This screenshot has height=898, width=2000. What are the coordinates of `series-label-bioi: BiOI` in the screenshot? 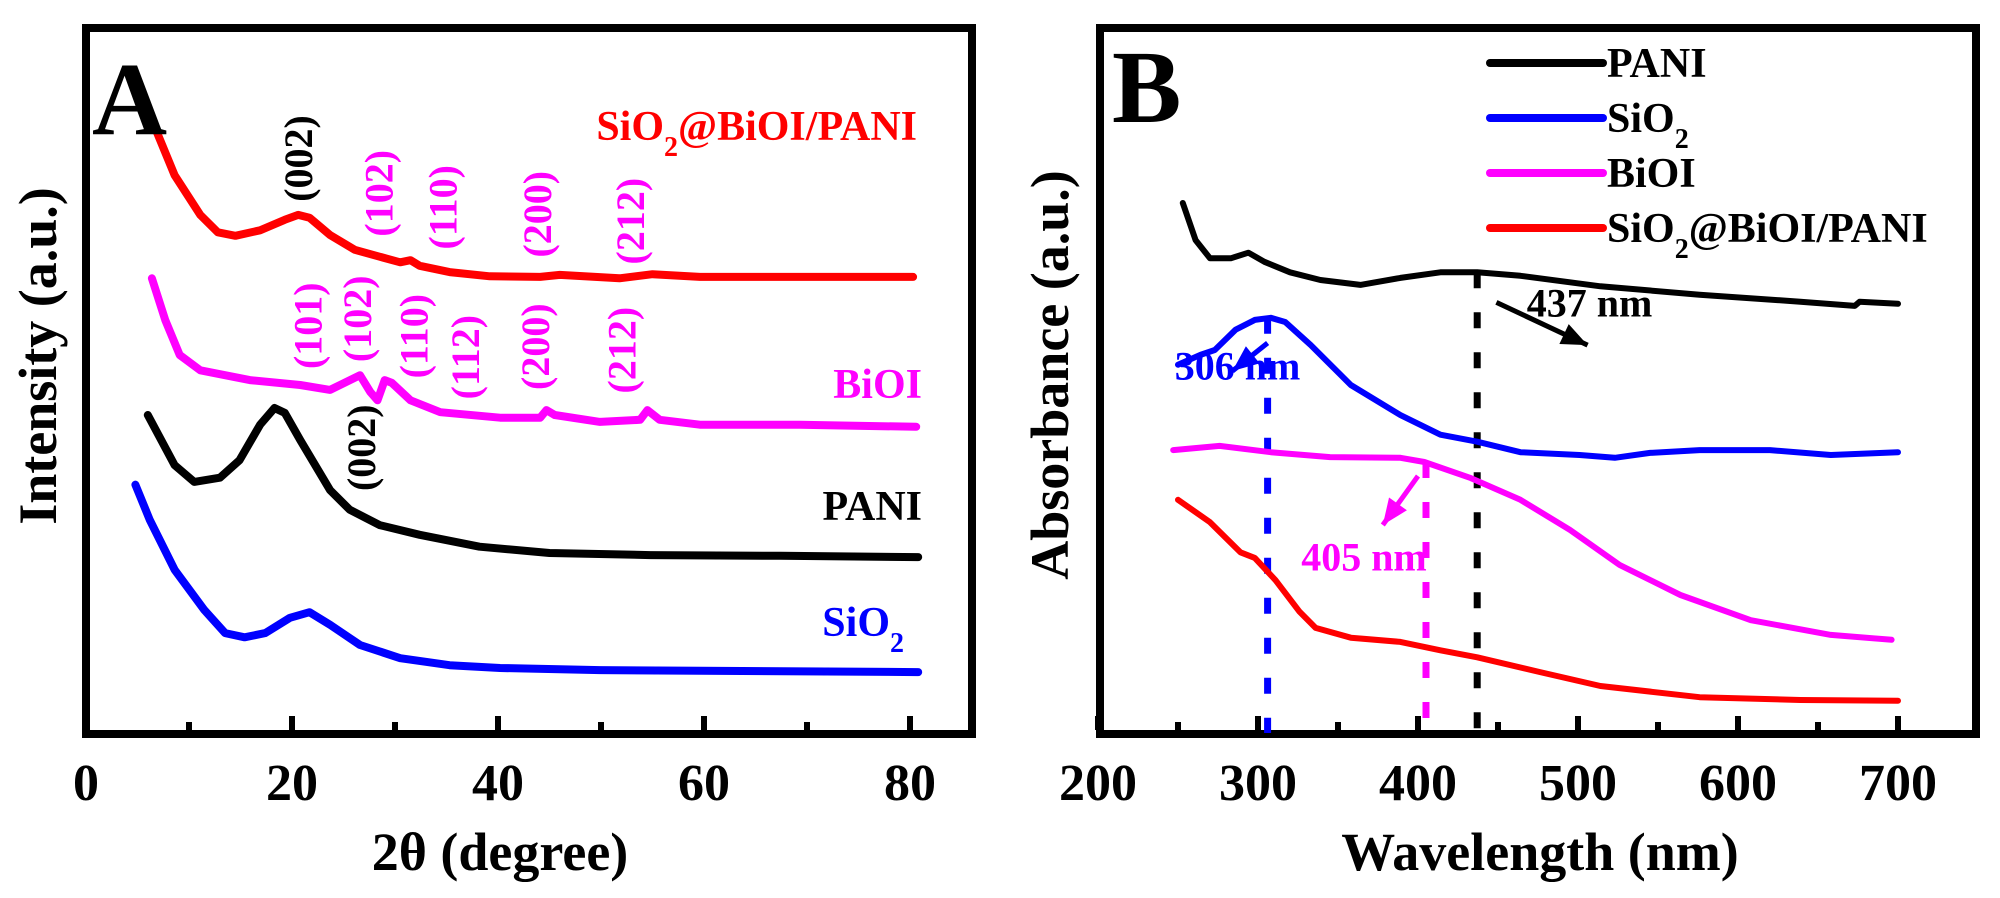 It's located at (877, 385).